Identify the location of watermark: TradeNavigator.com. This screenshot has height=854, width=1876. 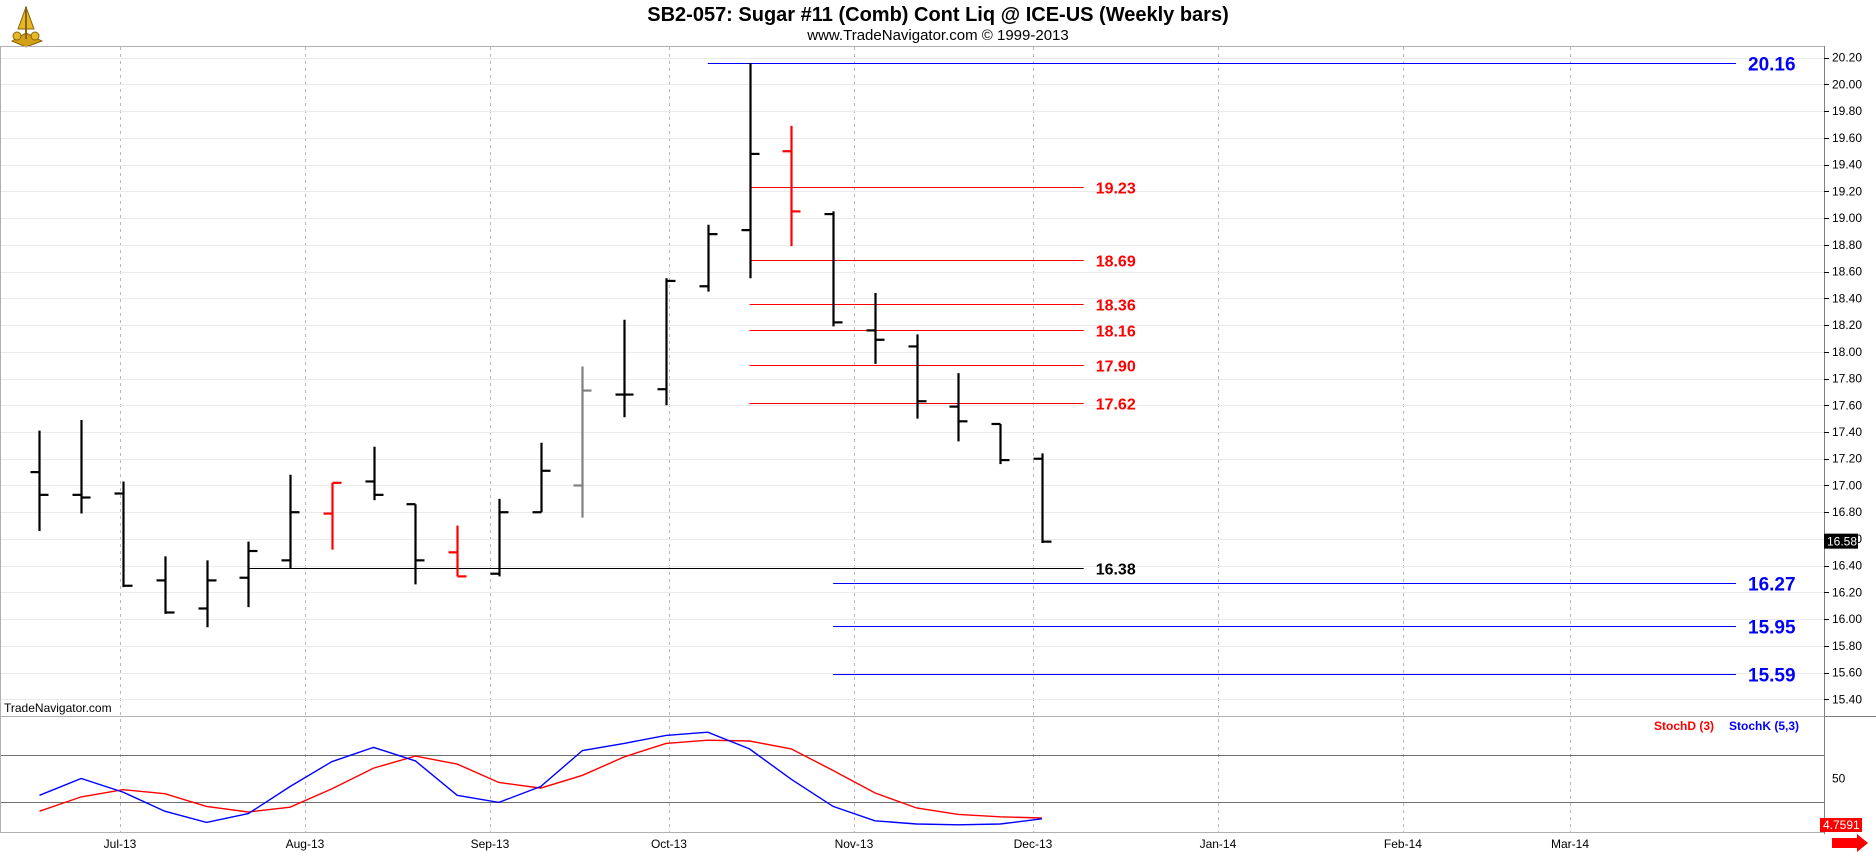
(58, 708).